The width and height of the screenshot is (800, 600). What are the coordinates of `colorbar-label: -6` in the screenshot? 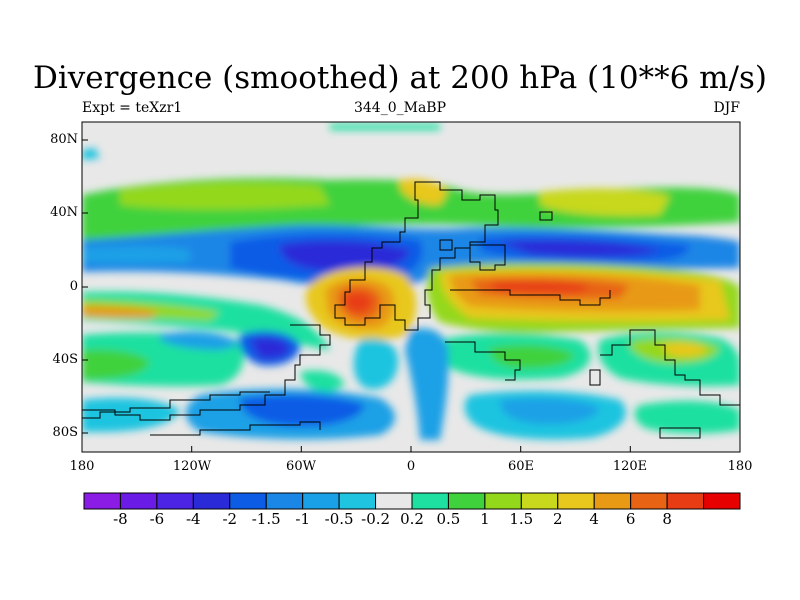 It's located at (157, 519).